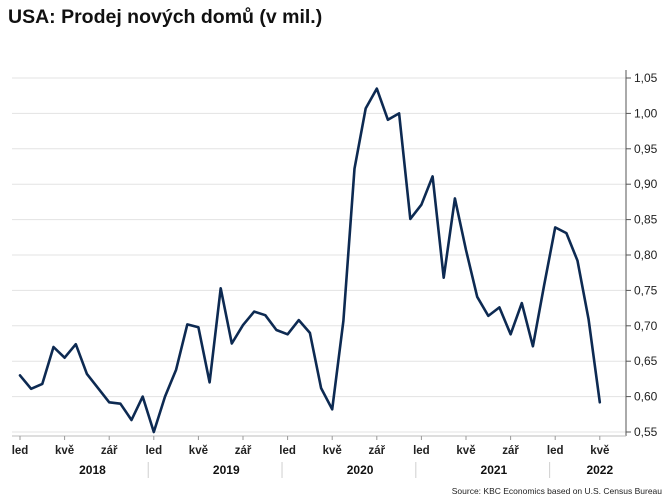  What do you see at coordinates (646, 361) in the screenshot?
I see `y-tick-label: 0,65` at bounding box center [646, 361].